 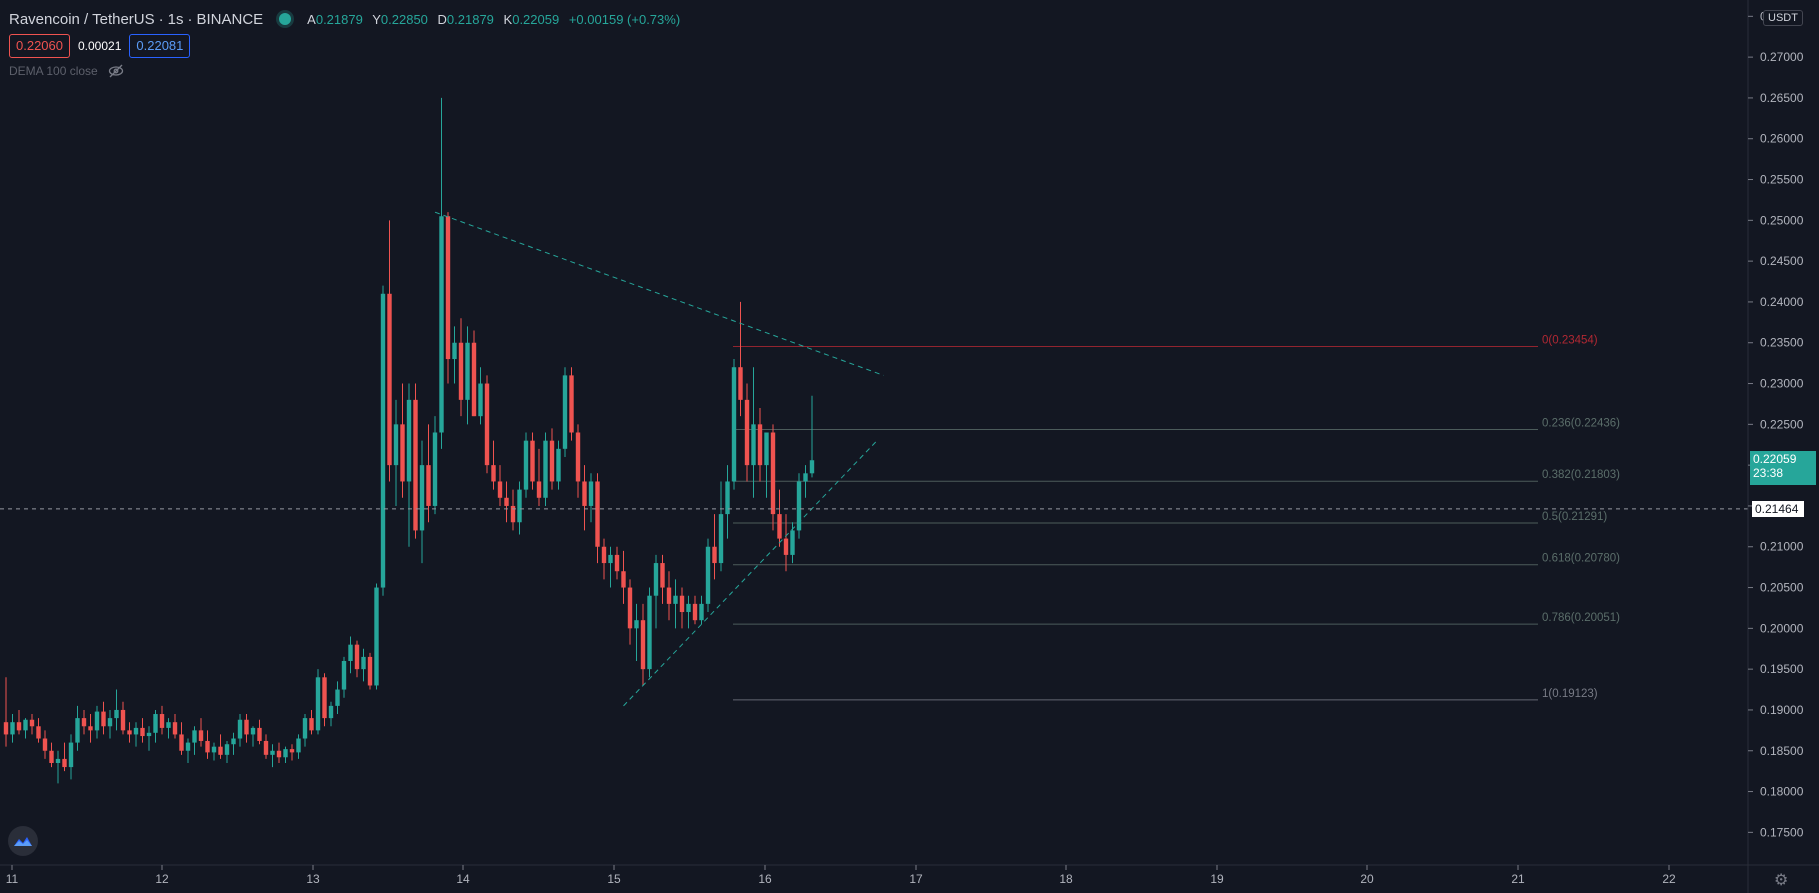 What do you see at coordinates (1782, 832) in the screenshot?
I see `price-tick-label: 0.17500` at bounding box center [1782, 832].